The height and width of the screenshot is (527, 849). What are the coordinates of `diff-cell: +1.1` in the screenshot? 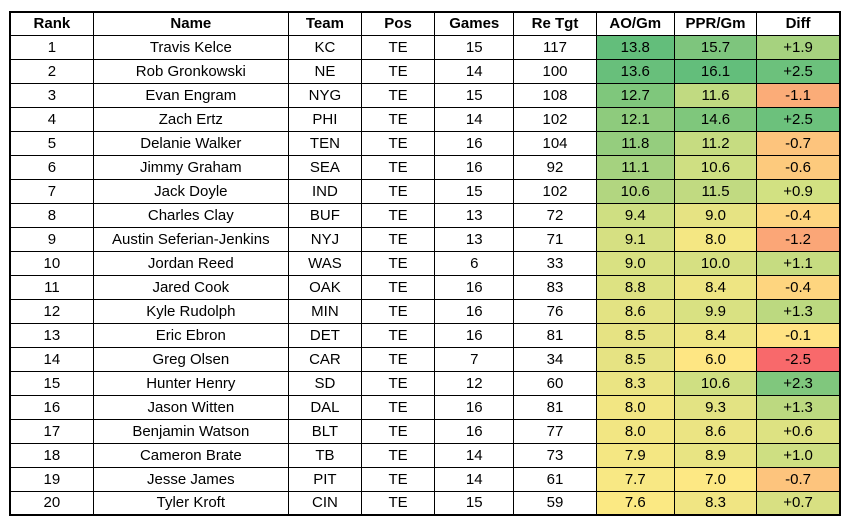 It's located at (799, 263).